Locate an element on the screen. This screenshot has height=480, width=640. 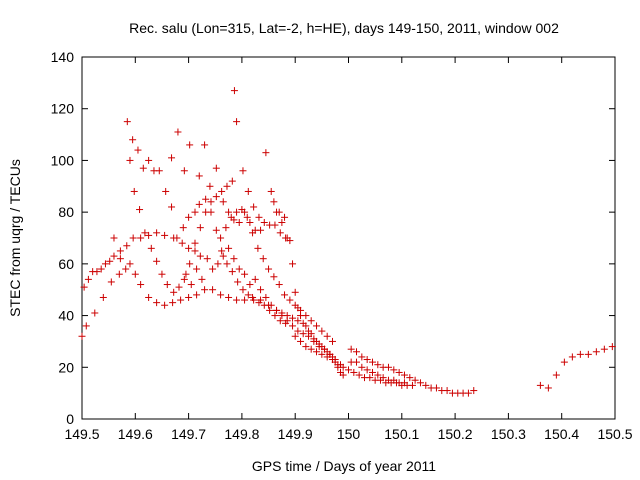
x-tick-label: 150.1 is located at coordinates (401, 434).